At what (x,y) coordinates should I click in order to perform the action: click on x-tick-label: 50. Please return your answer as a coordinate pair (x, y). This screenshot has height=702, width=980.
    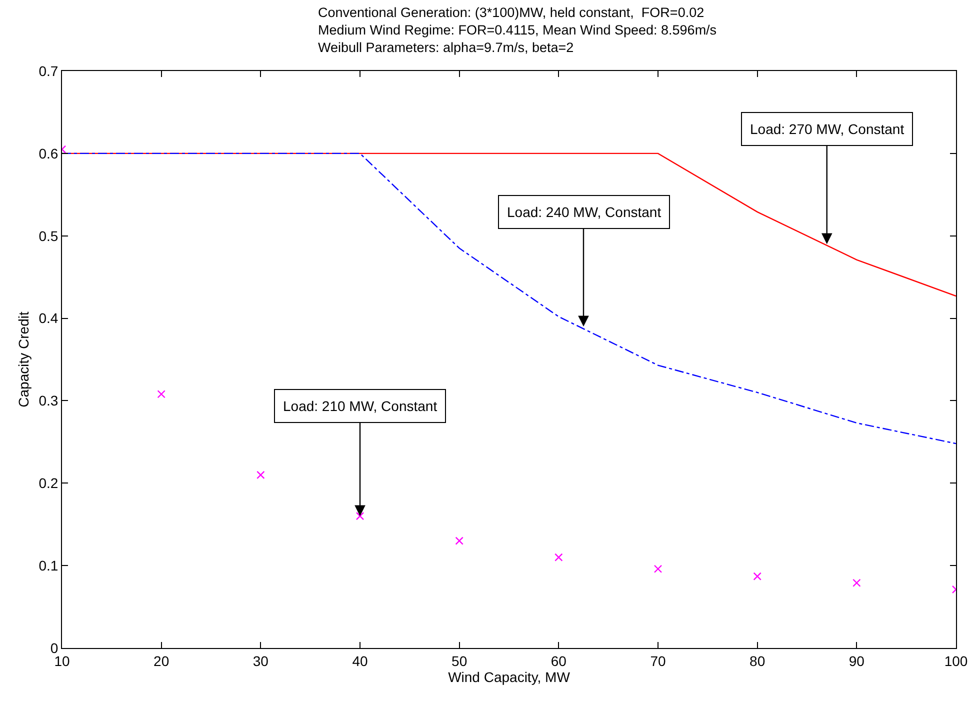
    Looking at the image, I should click on (460, 660).